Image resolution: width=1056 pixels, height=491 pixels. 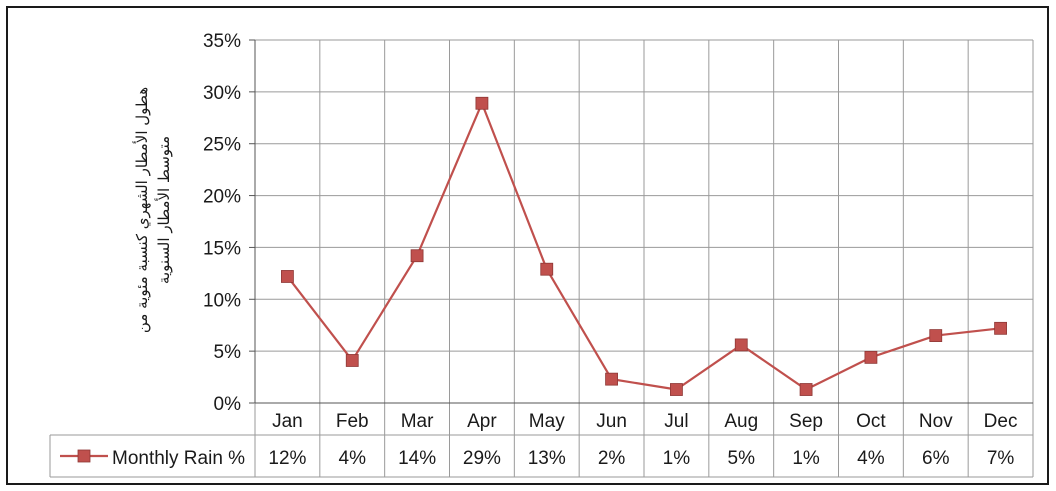 I want to click on x-tick-label: Sep, so click(x=806, y=421).